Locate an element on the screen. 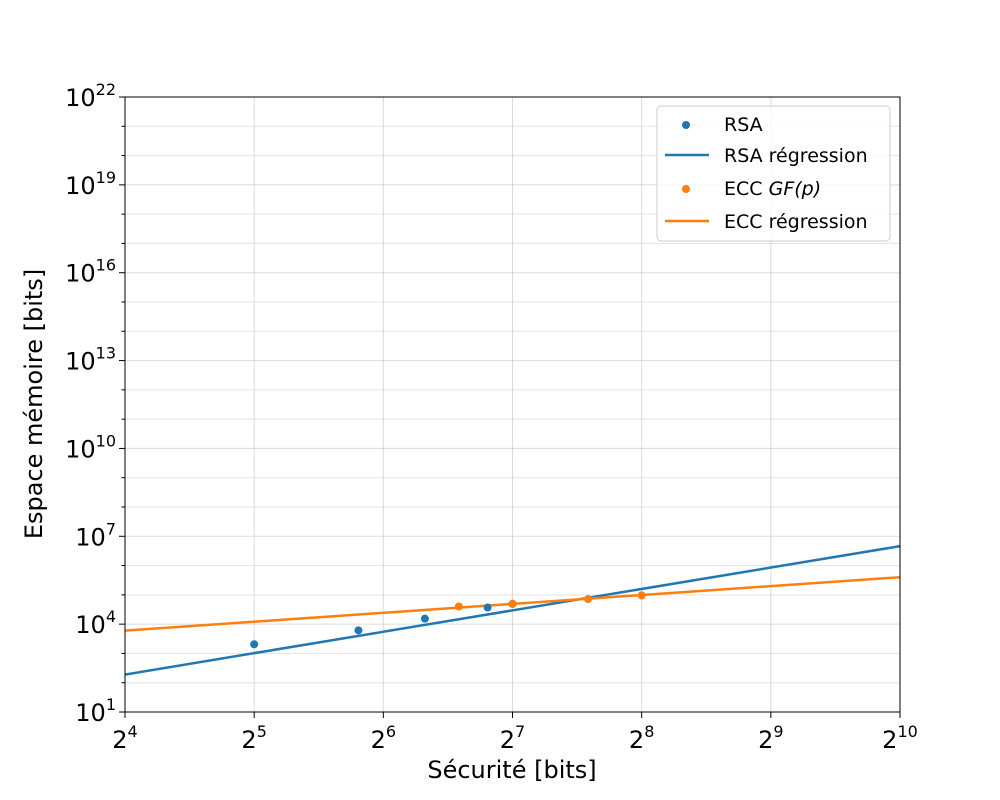 Image resolution: width=1000 pixels, height=800 pixels. x-tick-exponent: 8 is located at coordinates (649, 731).